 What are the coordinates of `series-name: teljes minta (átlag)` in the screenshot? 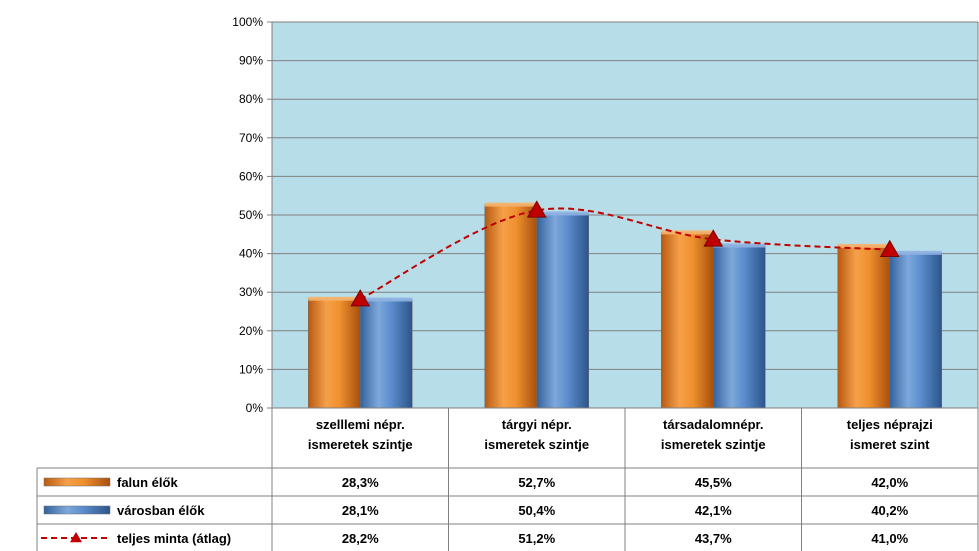 It's located at (174, 538).